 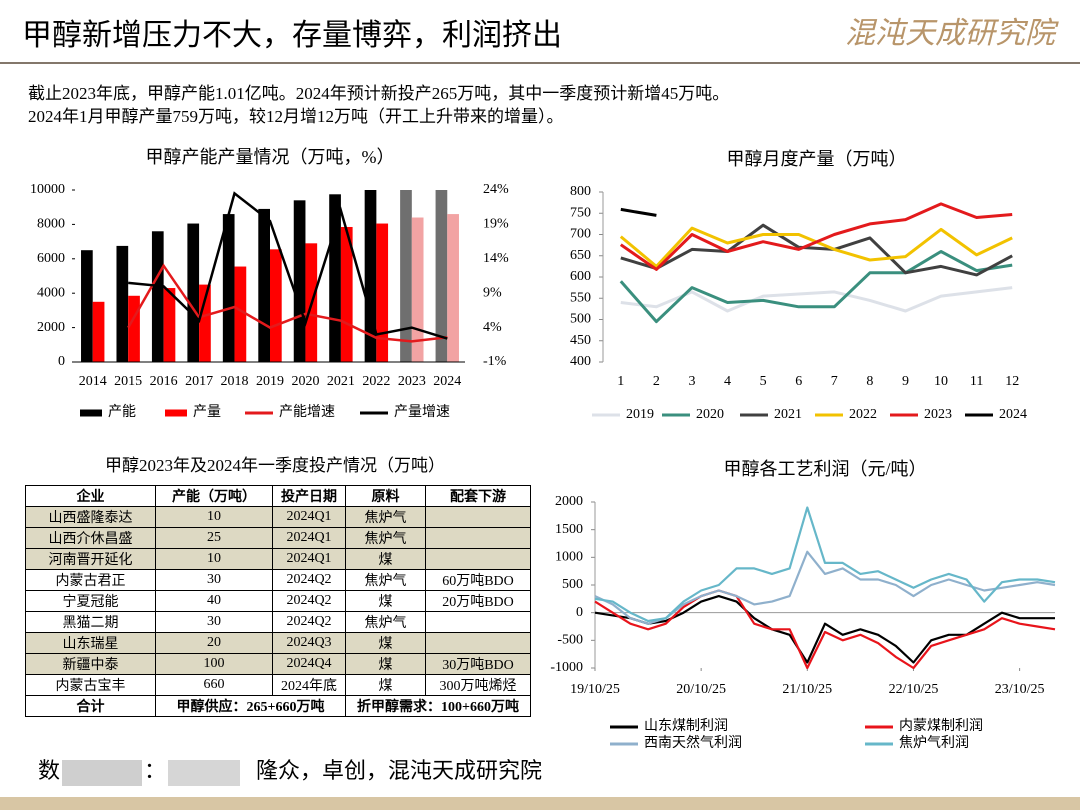 I want to click on x-tick-label: 2015, so click(x=128, y=381).